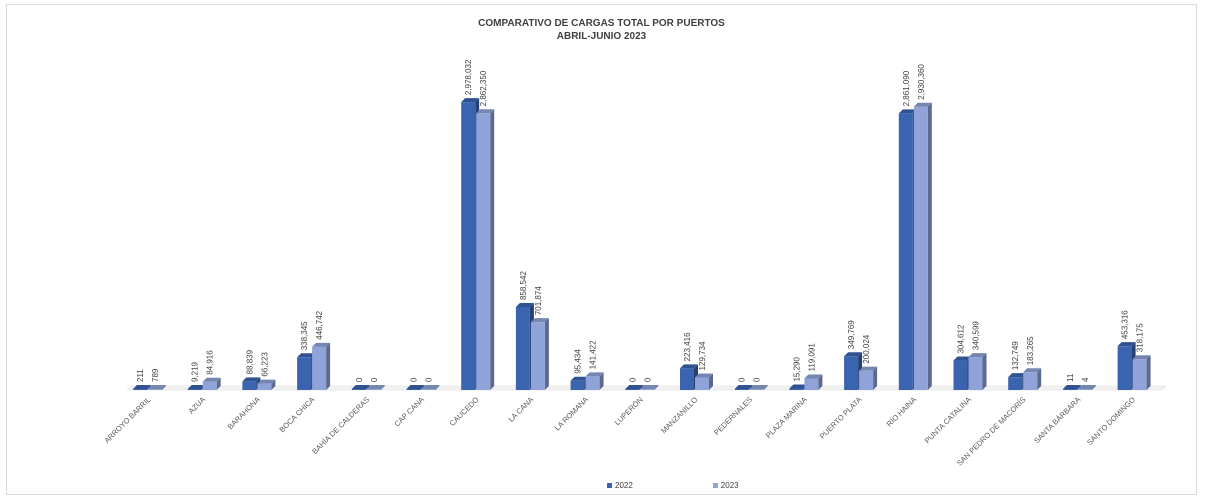 This screenshot has height=501, width=1205. Describe the element at coordinates (851, 334) in the screenshot. I see `data-label-2022-13: 349,769` at that location.